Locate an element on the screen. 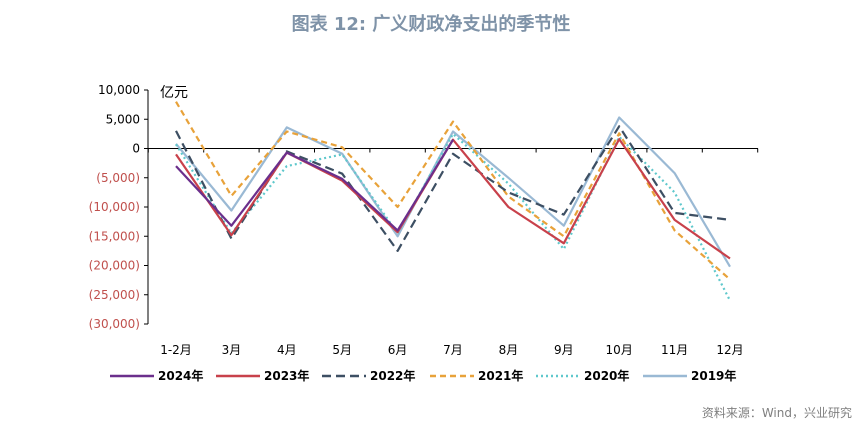 Image resolution: width=862 pixels, height=431 pixels. legend-label: 2021年 is located at coordinates (500, 375).